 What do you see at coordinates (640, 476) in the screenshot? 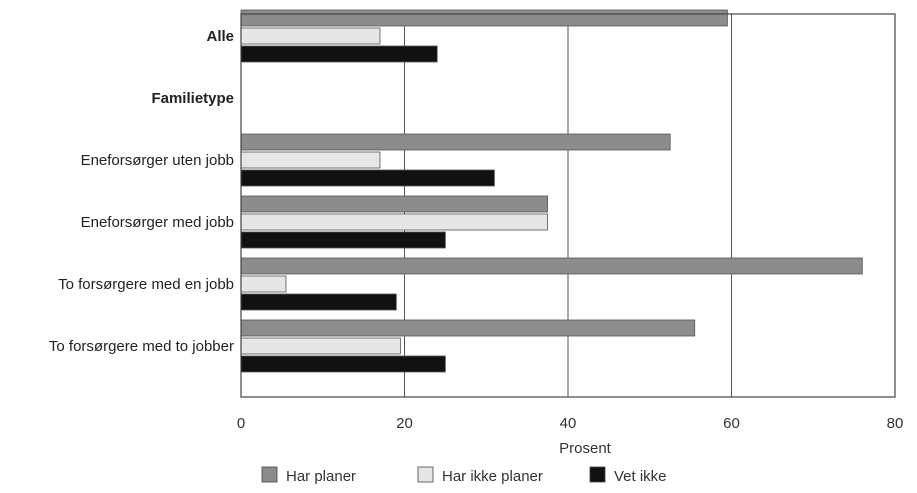
I see `legend-label: Vet ikke` at bounding box center [640, 476].